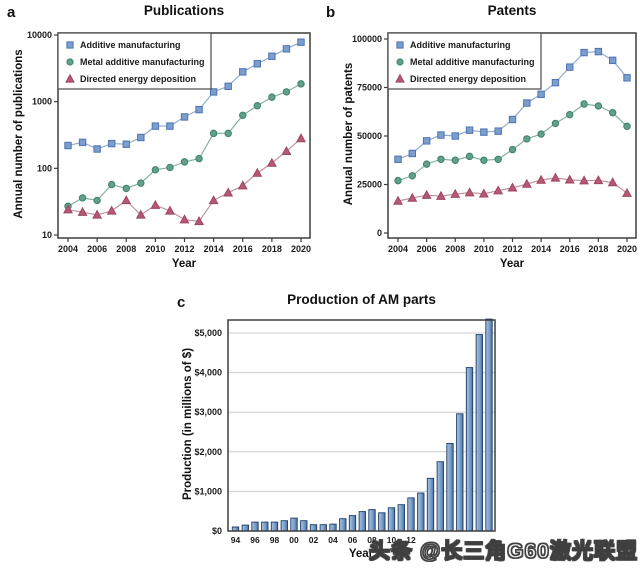 This screenshot has width=640, height=568. Describe the element at coordinates (214, 249) in the screenshot. I see `x-tick-label: 2014` at that location.